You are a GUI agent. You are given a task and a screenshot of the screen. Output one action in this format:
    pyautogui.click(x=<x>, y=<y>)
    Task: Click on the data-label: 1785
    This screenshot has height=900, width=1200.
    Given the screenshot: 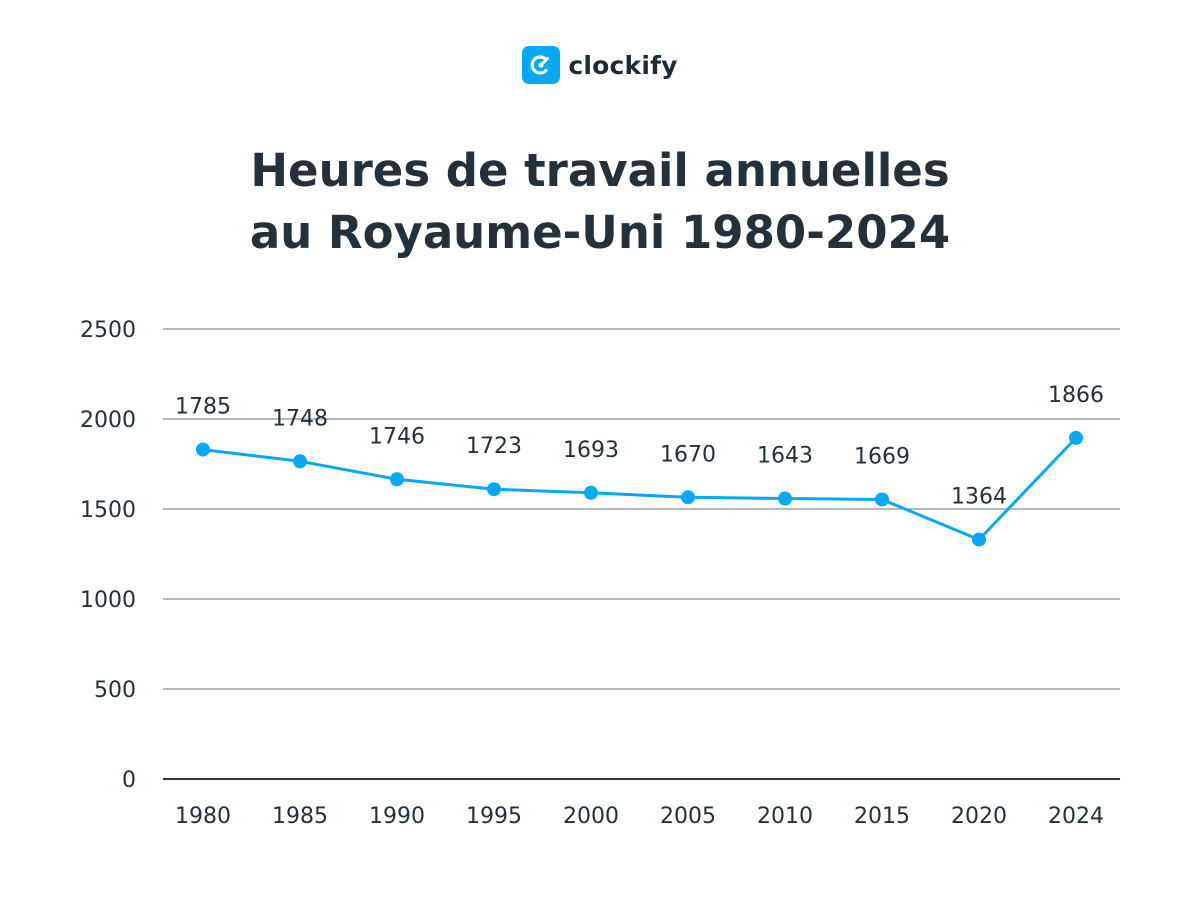 What is the action you would take?
    pyautogui.click(x=203, y=407)
    